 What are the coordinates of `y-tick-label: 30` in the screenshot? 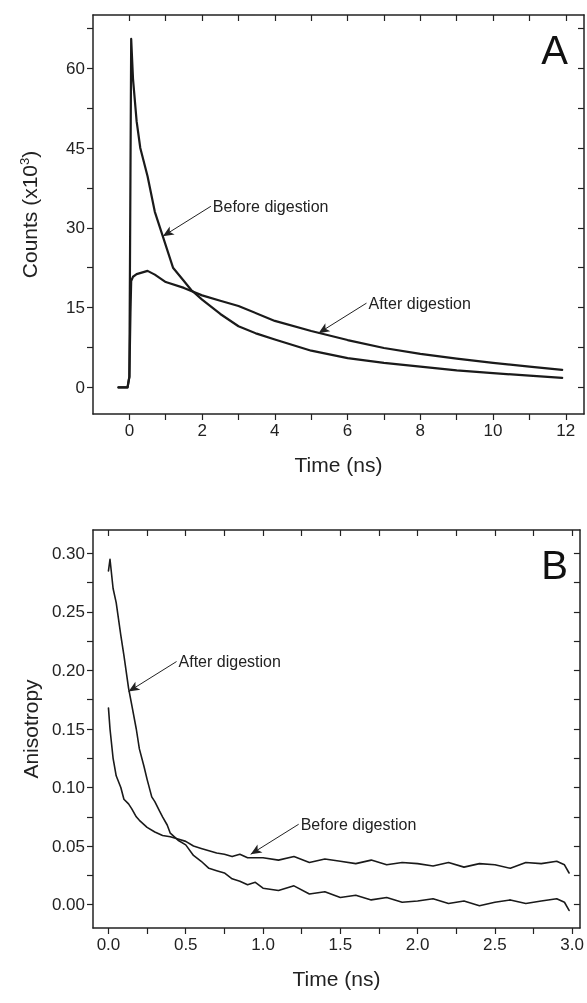 It's located at (75, 228).